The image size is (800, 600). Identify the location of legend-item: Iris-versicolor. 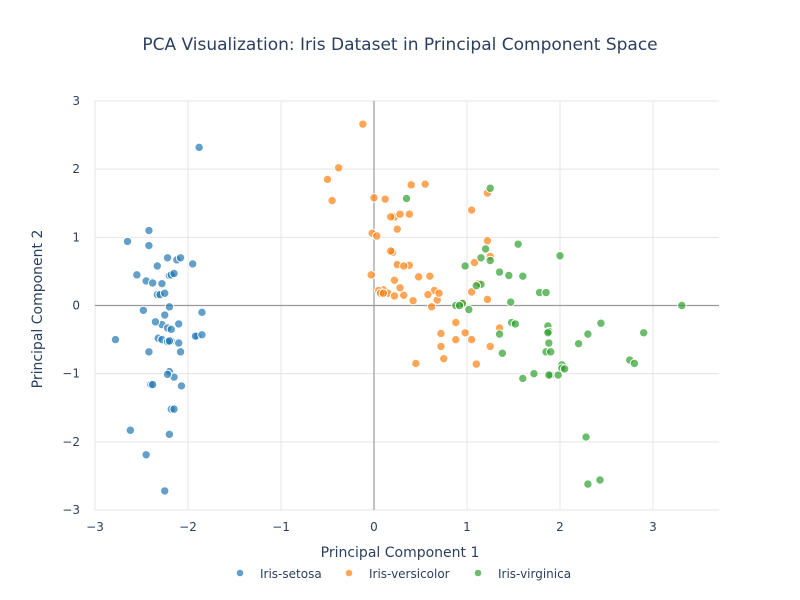
(397, 574).